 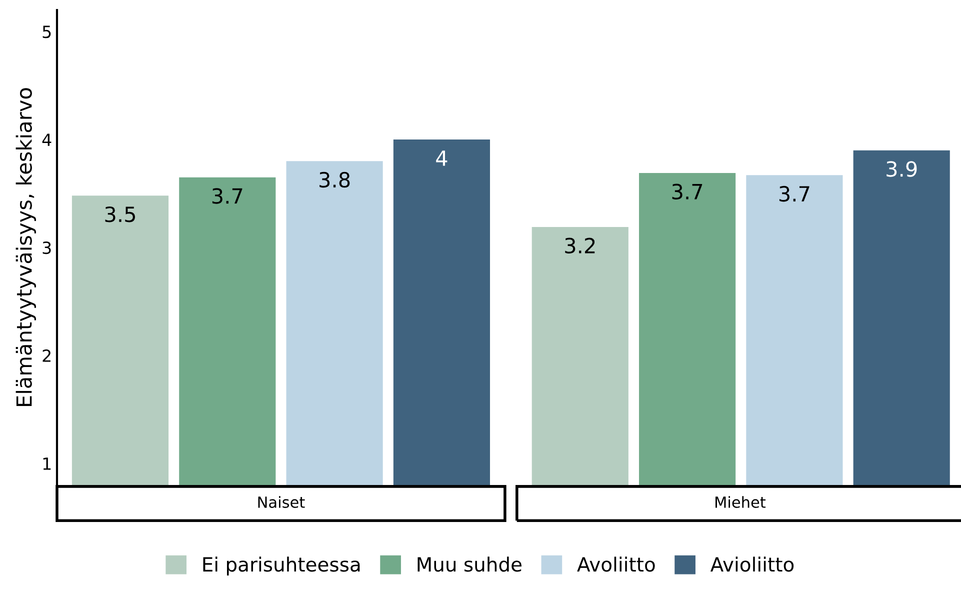 What do you see at coordinates (47, 464) in the screenshot?
I see `y-tick-label: 1` at bounding box center [47, 464].